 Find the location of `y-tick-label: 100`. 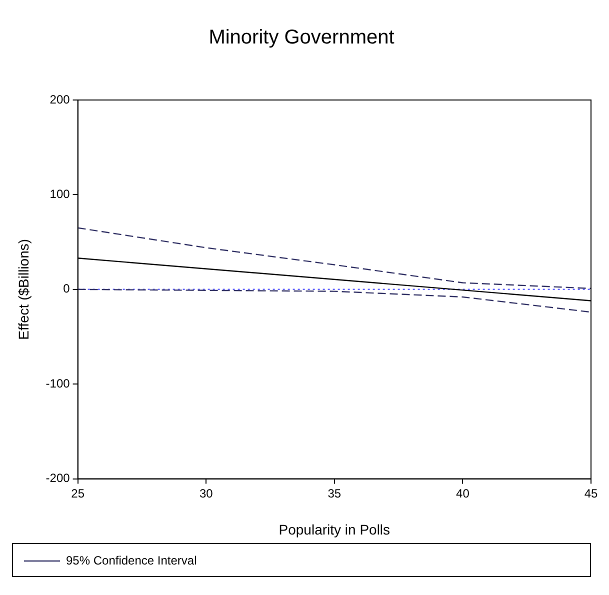

y-tick-label: 100 is located at coordinates (60, 194).